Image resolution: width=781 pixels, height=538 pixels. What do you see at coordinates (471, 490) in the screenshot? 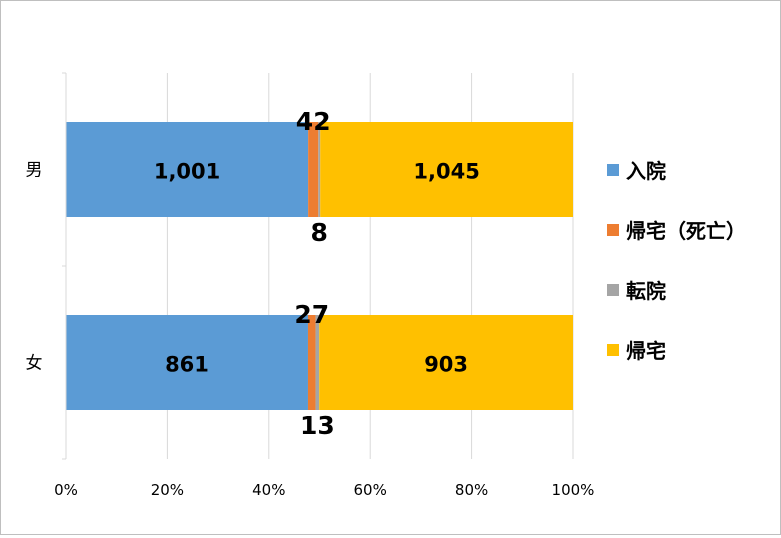
I see `x-tick-label: 80%` at bounding box center [471, 490].